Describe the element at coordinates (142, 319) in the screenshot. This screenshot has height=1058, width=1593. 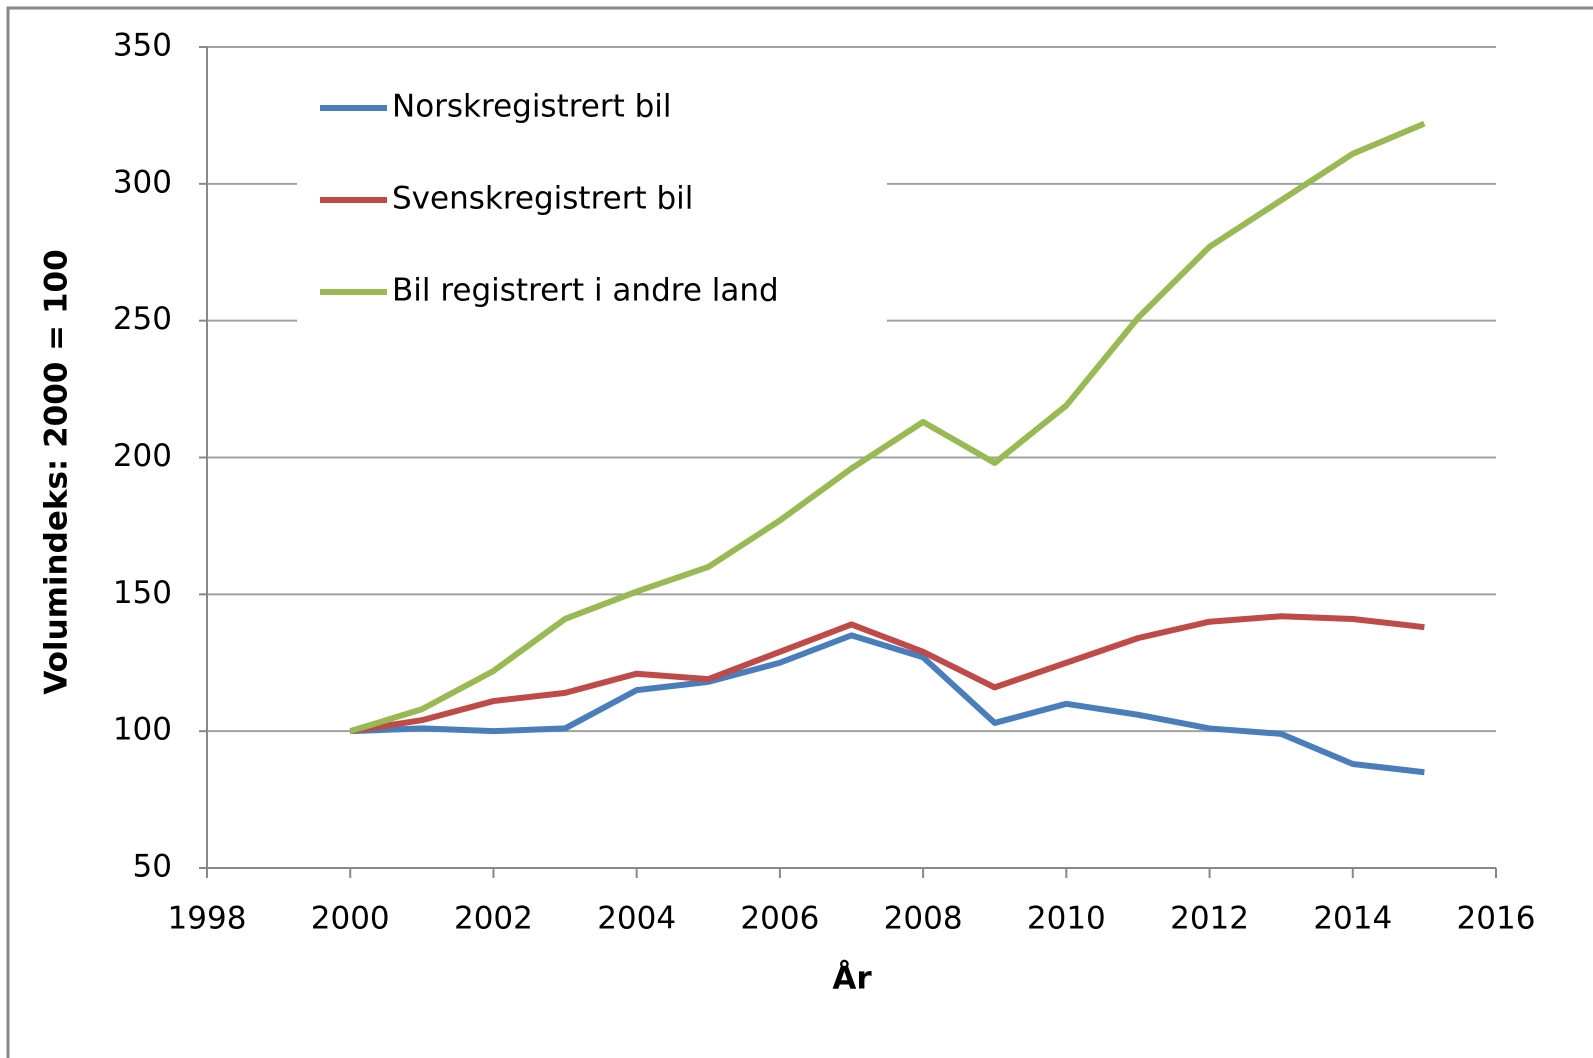
I see `y-tick-label: 250` at that location.